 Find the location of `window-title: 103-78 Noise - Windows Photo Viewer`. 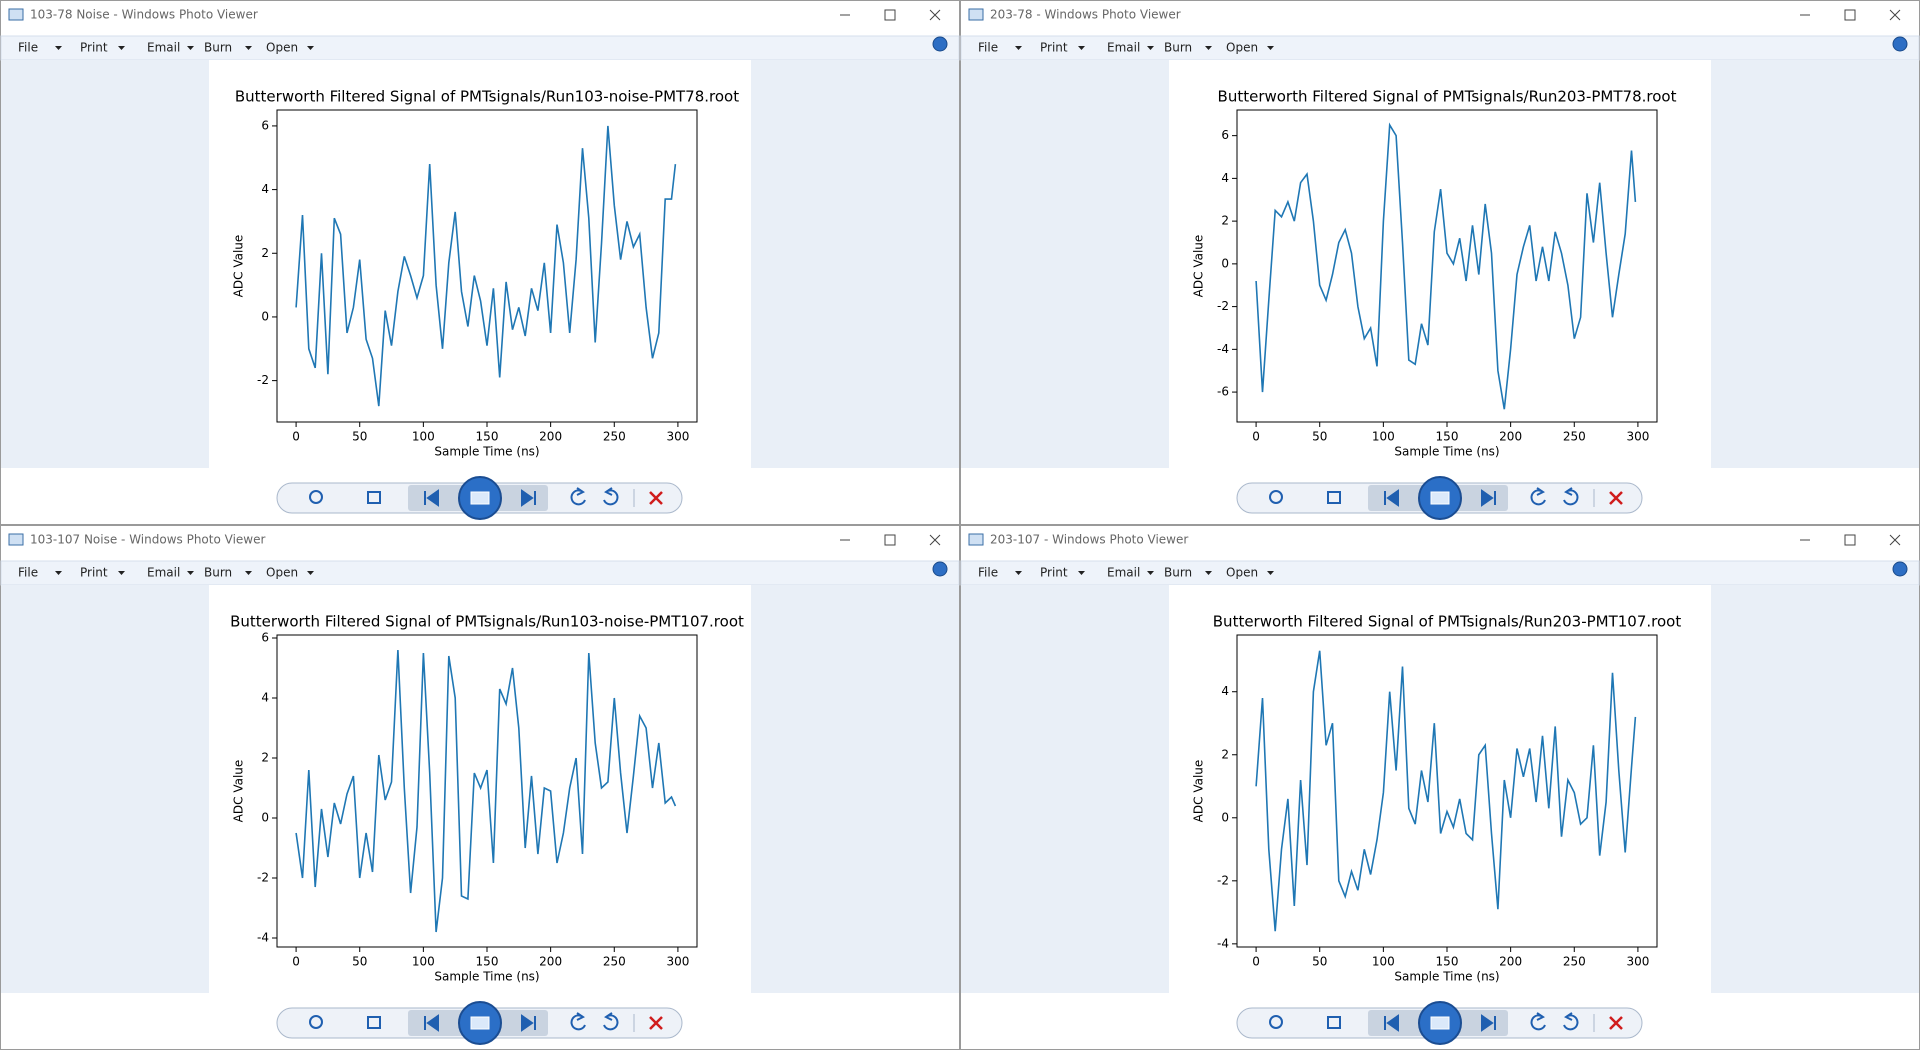

window-title: 103-78 Noise - Windows Photo Viewer is located at coordinates (144, 15).